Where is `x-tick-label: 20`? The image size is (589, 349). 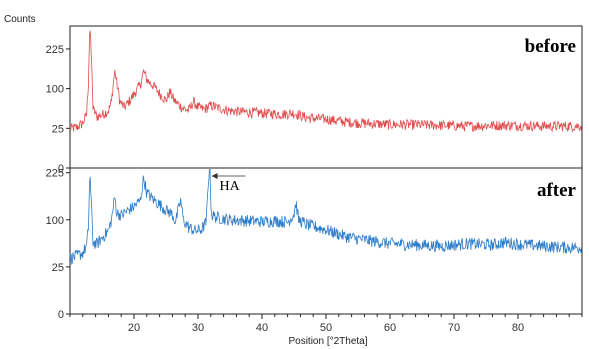 x-tick-label: 20 is located at coordinates (134, 328).